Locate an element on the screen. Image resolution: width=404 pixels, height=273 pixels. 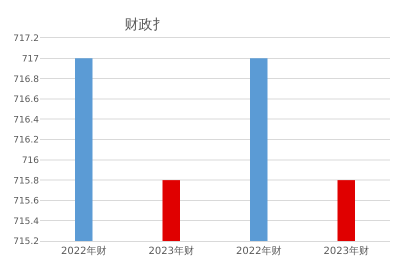
y-tick-label: 716.2 is located at coordinates (26, 141).